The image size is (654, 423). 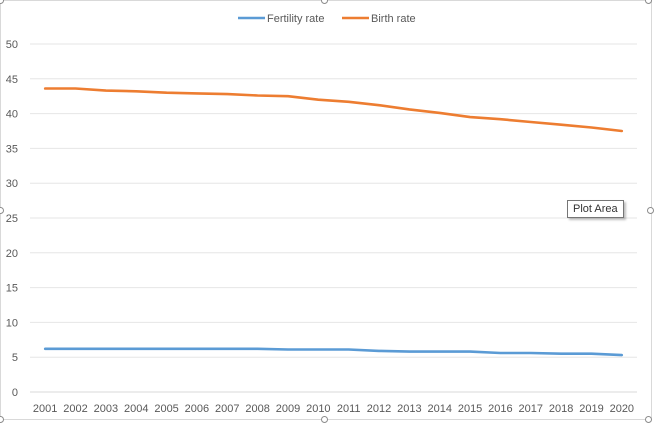 What do you see at coordinates (591, 409) in the screenshot?
I see `x-tick-label: 2019` at bounding box center [591, 409].